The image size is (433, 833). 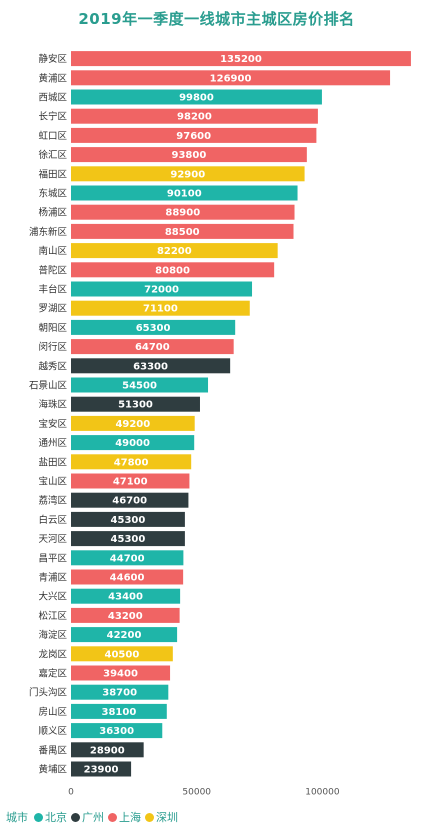 I want to click on value-label: 36300, so click(x=116, y=731).